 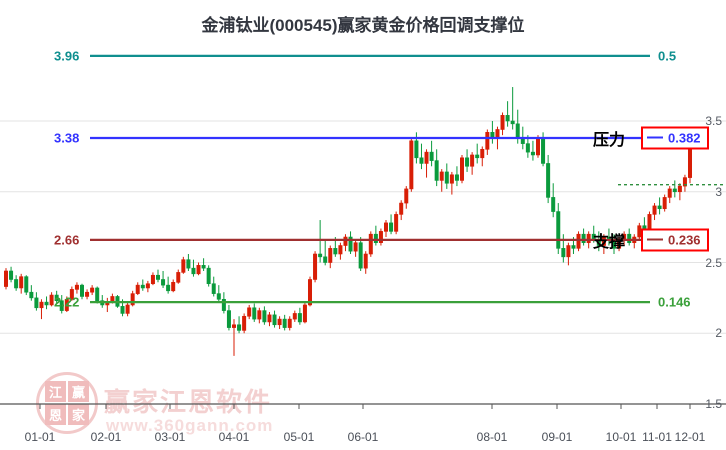 I want to click on fib-price-label-left: 3.96, so click(x=67, y=56).